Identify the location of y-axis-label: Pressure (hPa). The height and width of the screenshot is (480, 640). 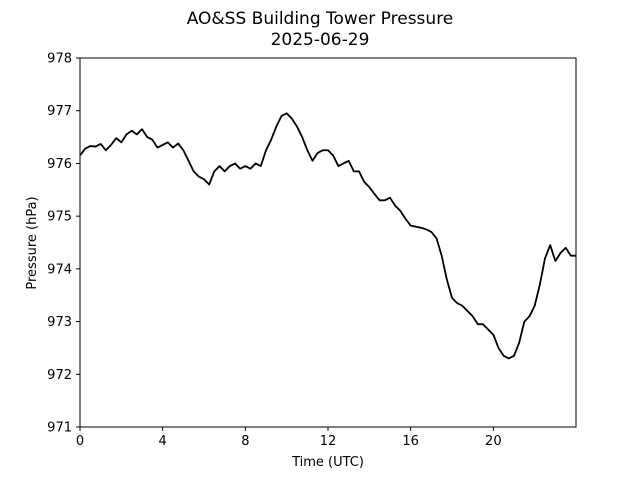
(32, 242).